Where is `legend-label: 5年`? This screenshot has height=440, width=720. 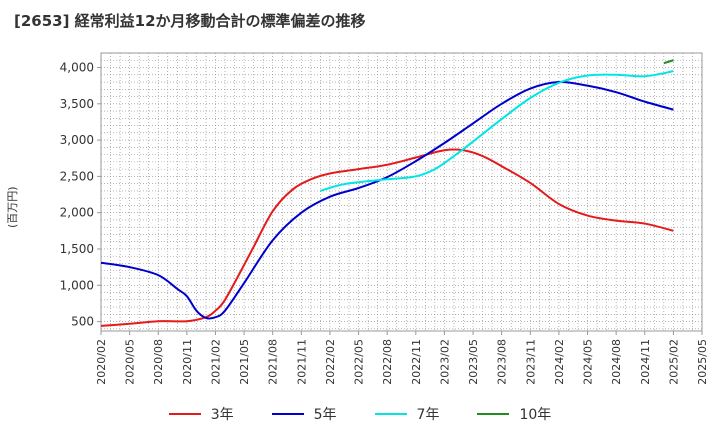 legend-label: 5年 is located at coordinates (325, 415).